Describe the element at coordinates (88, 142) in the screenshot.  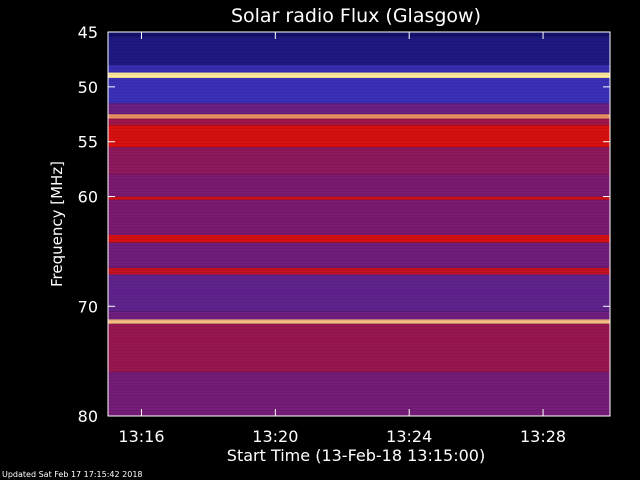
I see `y-tick-label: 55` at that location.